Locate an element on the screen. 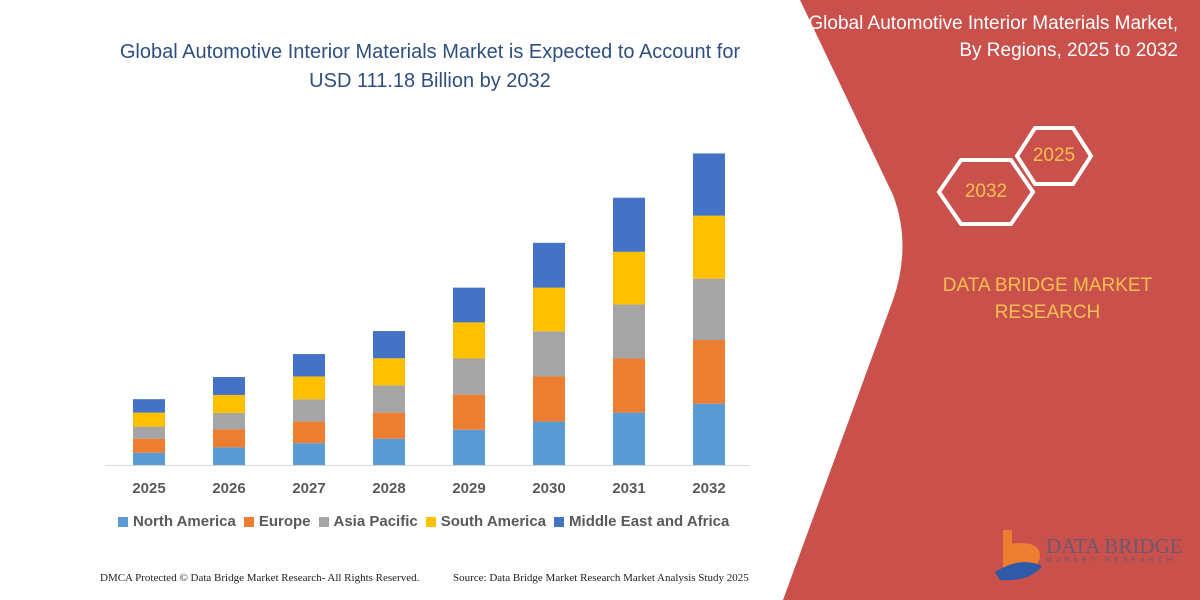 The width and height of the screenshot is (1200, 600). bar-segment-2030-asia-pacific is located at coordinates (549, 354).